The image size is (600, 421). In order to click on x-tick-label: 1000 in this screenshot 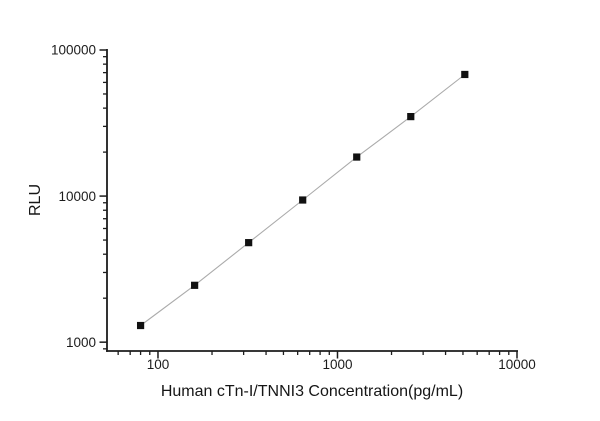, I will do `click(337, 364)`.